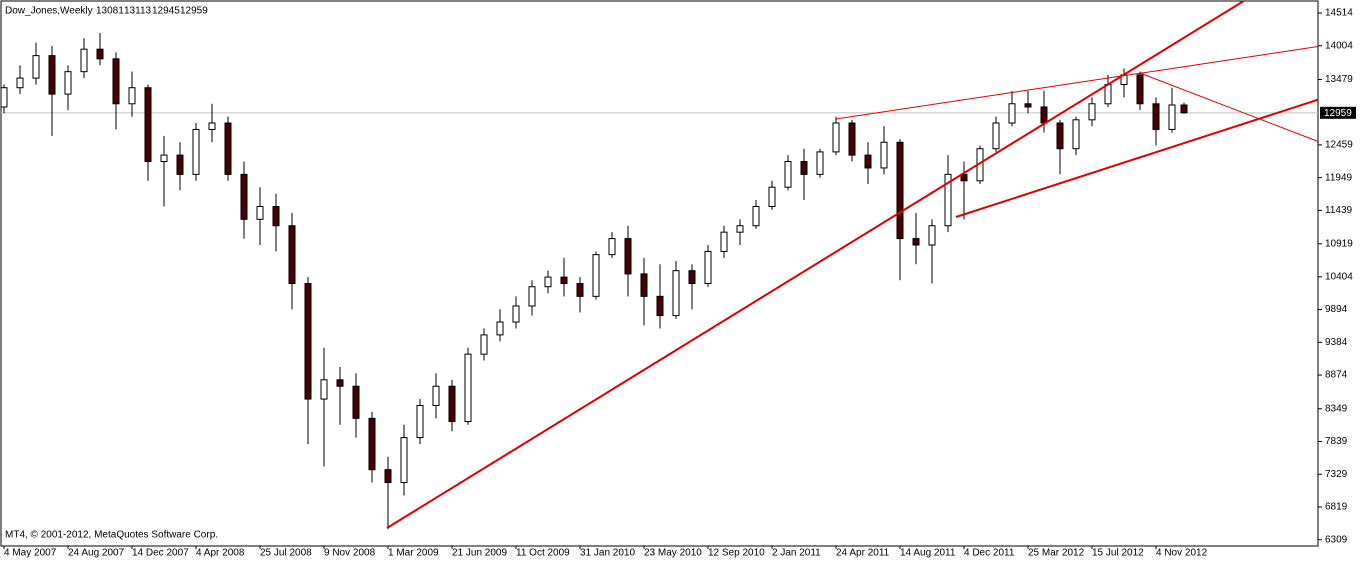  I want to click on x-tick-label: 25 Jul 2008, so click(286, 553).